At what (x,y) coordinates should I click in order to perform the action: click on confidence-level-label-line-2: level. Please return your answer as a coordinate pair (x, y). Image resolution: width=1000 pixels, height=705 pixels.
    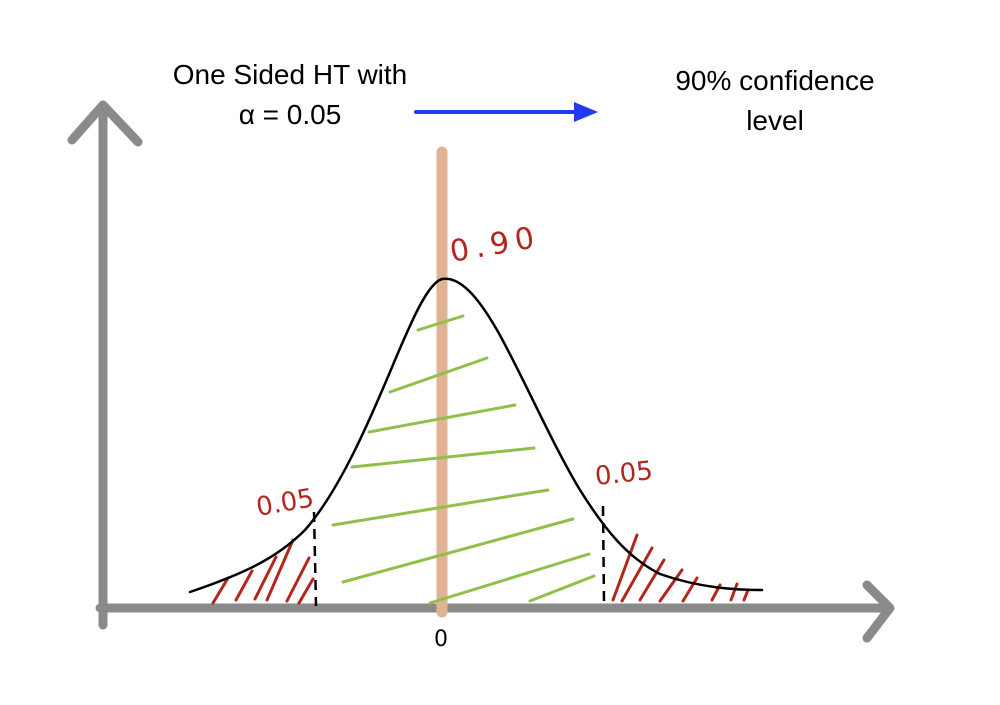
    Looking at the image, I should click on (775, 120).